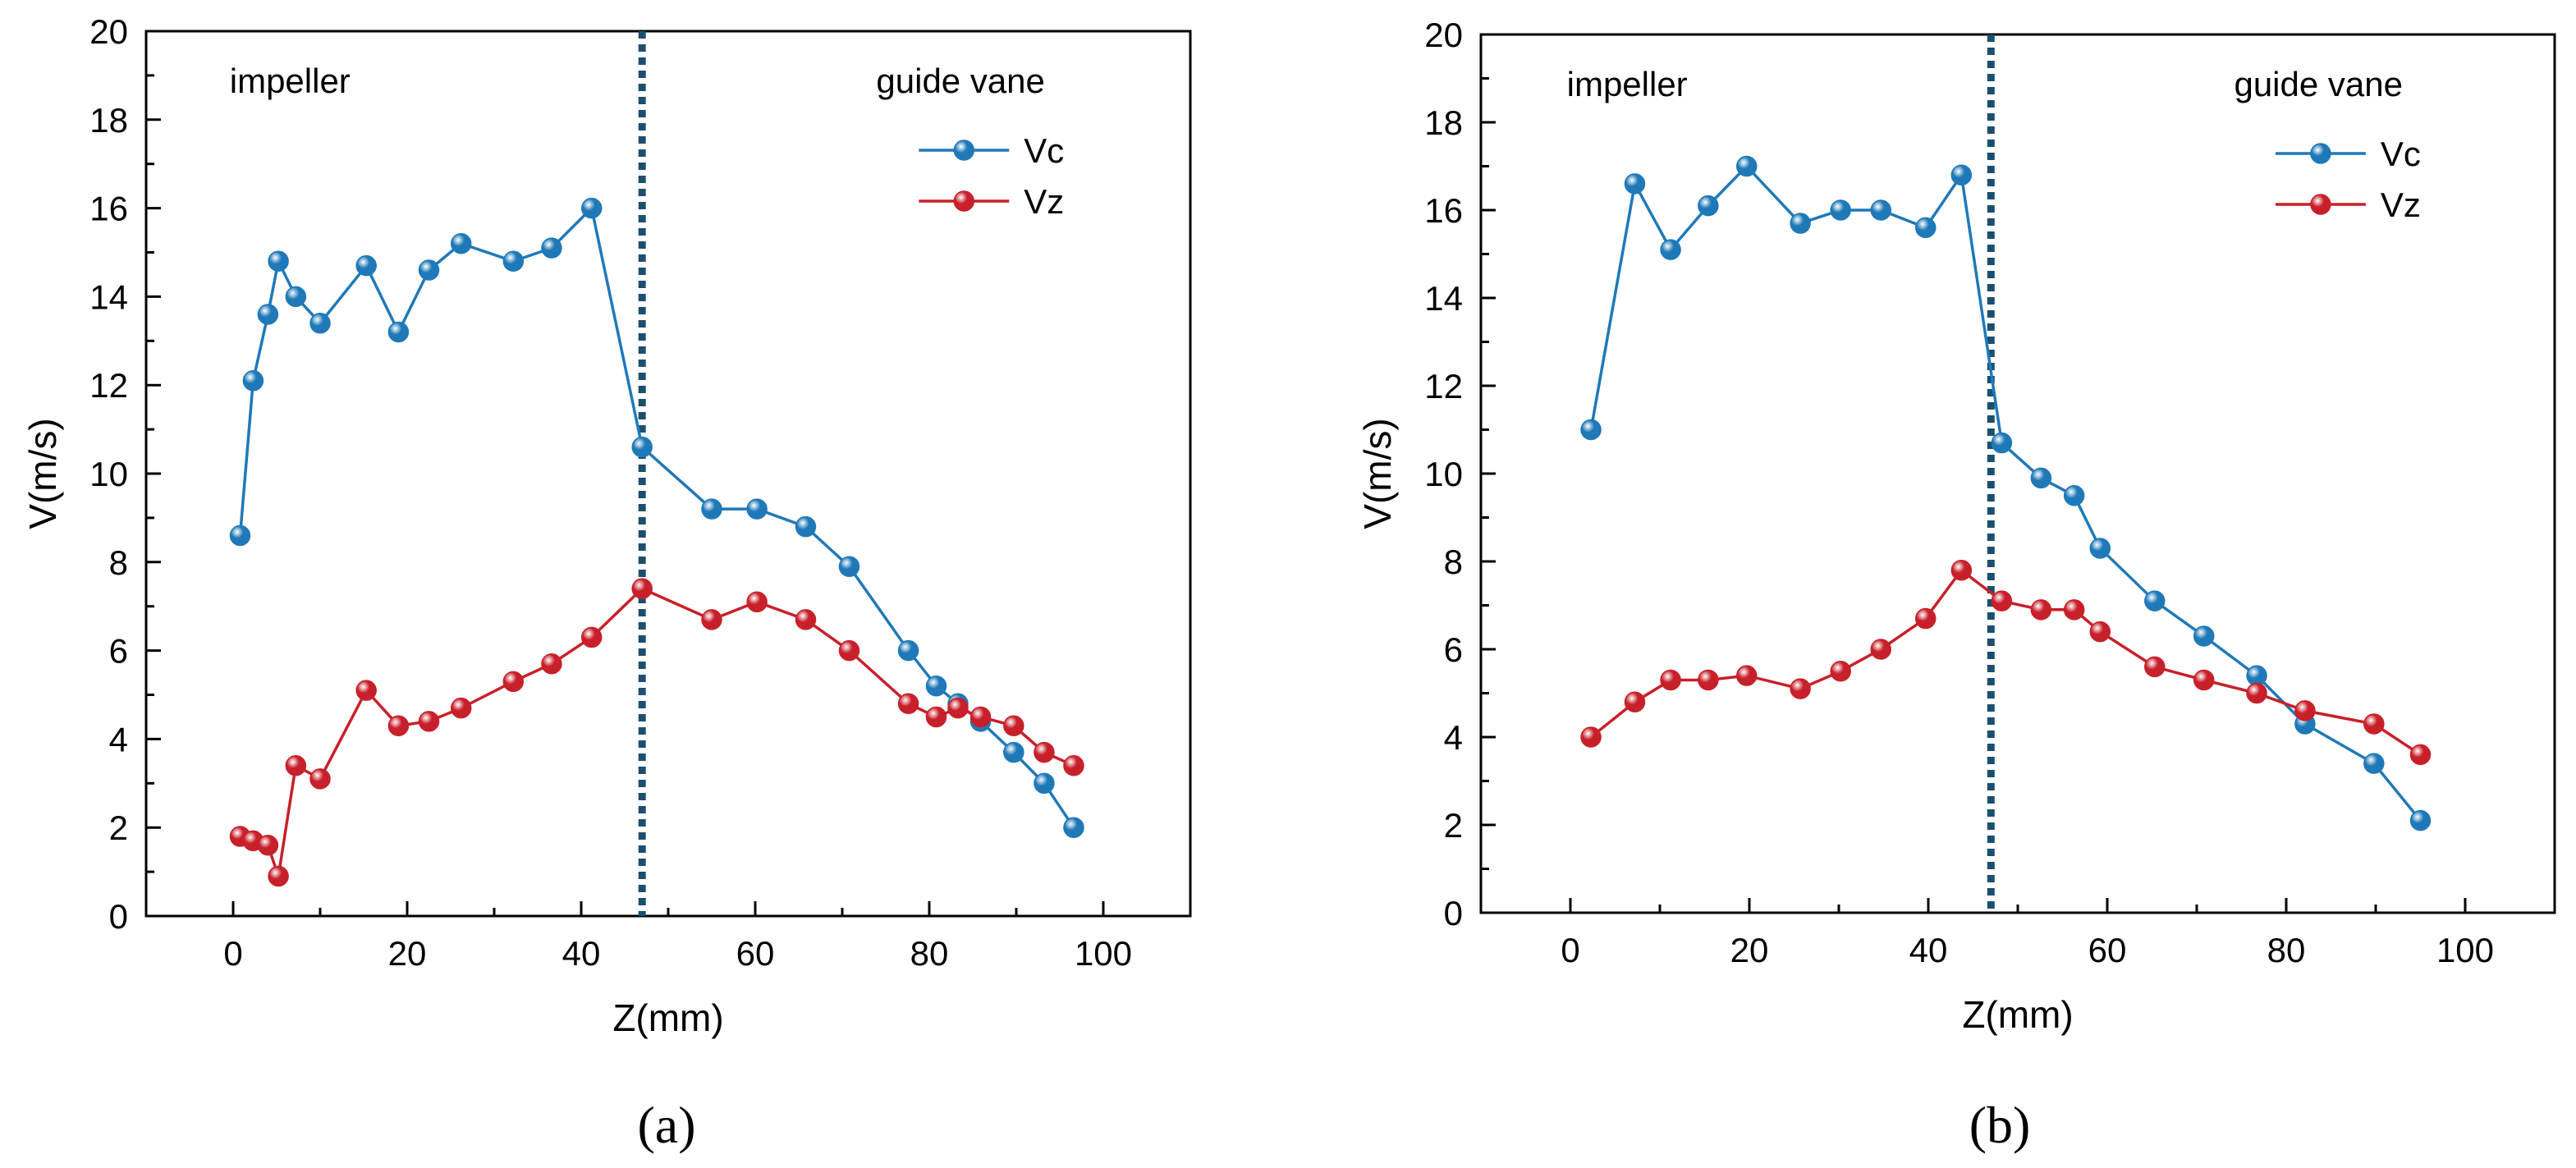 Image resolution: width=2576 pixels, height=1168 pixels. I want to click on y-tick-label: 12, so click(1444, 386).